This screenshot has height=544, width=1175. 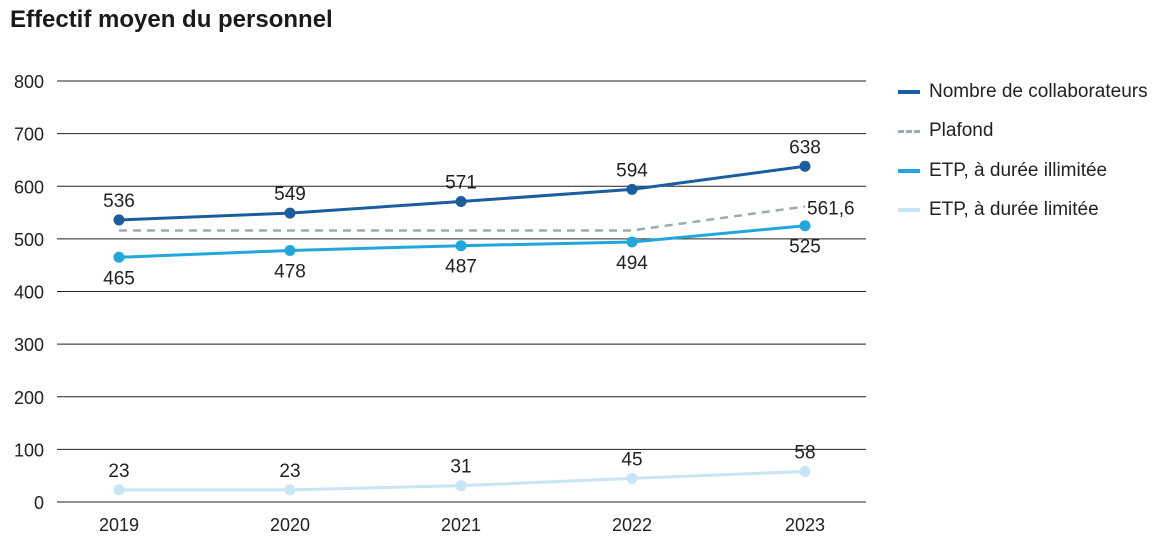 What do you see at coordinates (29, 450) in the screenshot?
I see `y-tick-label: 100` at bounding box center [29, 450].